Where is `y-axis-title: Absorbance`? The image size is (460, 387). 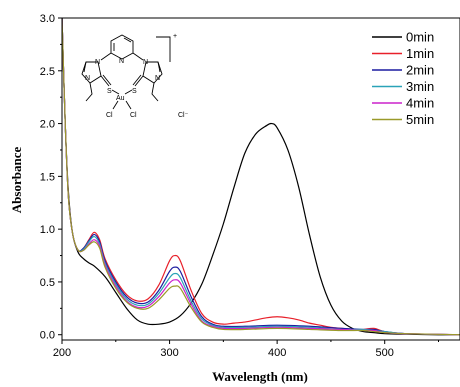
y-axis-title: Absorbance is located at coordinates (16, 180).